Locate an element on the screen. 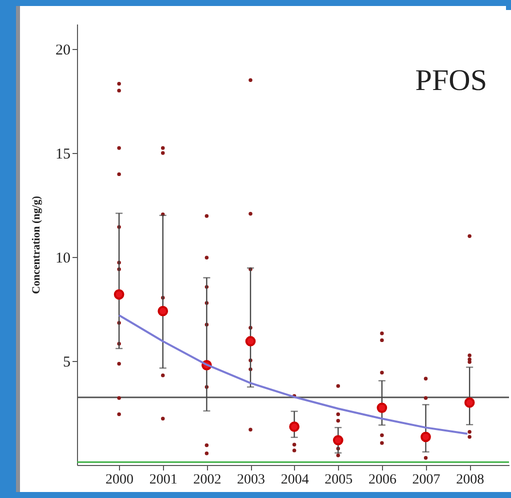 The height and width of the screenshot is (498, 511). x-tick-label: 2004 is located at coordinates (294, 480).